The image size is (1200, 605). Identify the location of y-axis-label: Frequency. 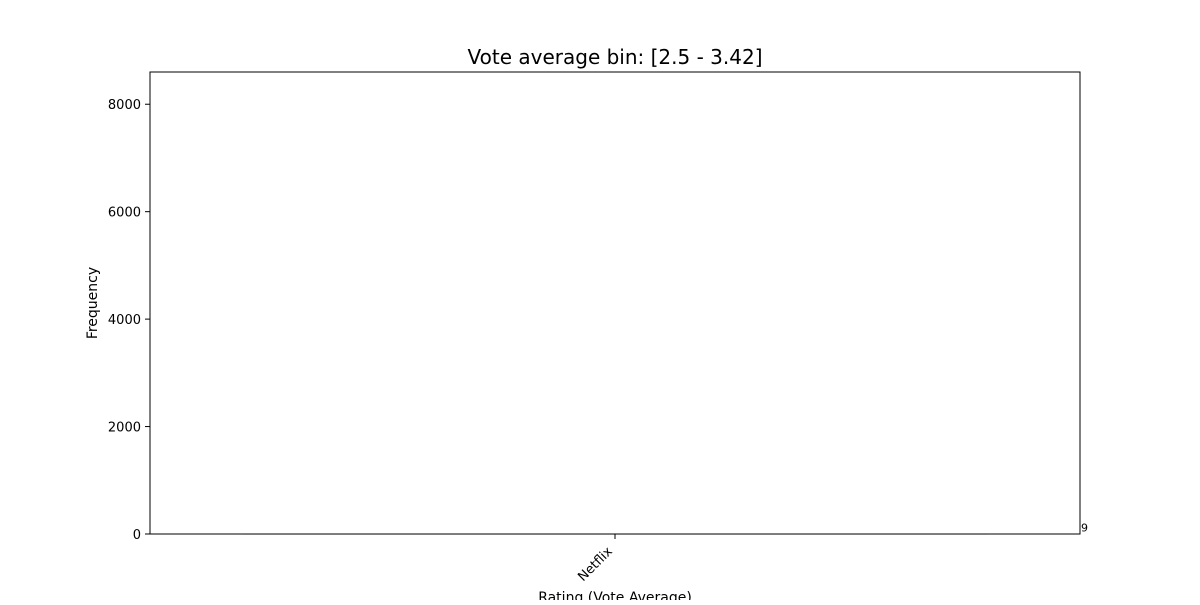
(93, 303).